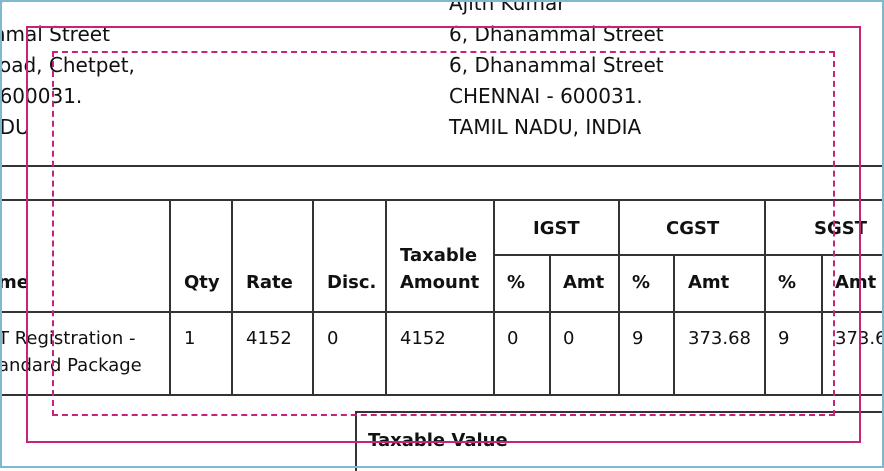  What do you see at coordinates (15, 127) in the screenshot?
I see `bill-to-line: ADU` at bounding box center [15, 127].